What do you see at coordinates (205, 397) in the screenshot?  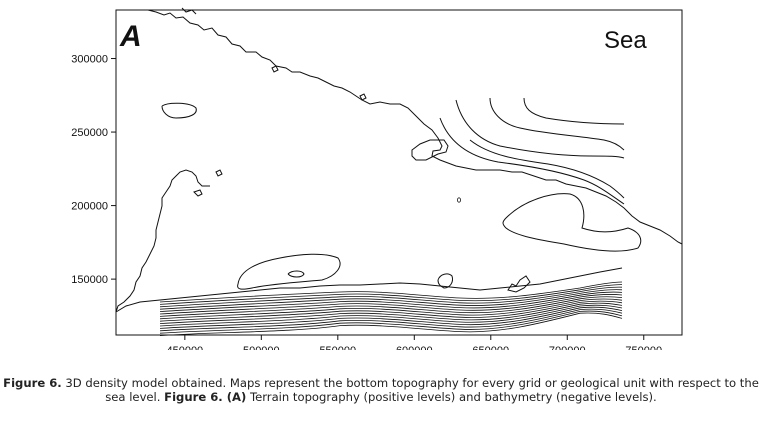 I see `caption-fig-label-2: Figure 6. (A)` at bounding box center [205, 397].